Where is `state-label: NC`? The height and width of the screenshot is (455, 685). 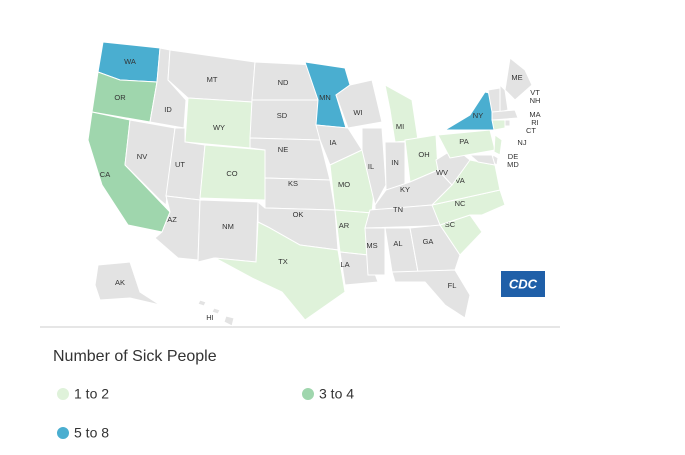
state-label: NC is located at coordinates (460, 203).